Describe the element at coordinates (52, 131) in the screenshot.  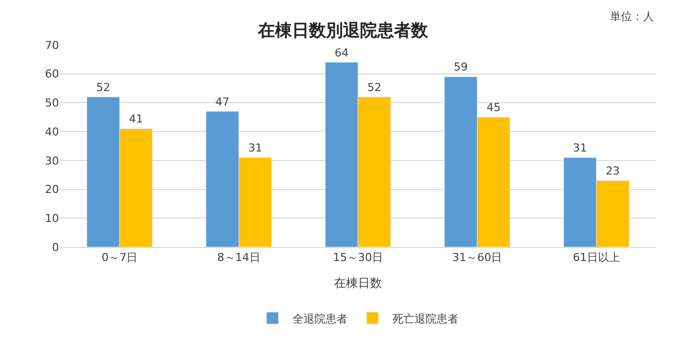
I see `y-tick-label: 40` at that location.